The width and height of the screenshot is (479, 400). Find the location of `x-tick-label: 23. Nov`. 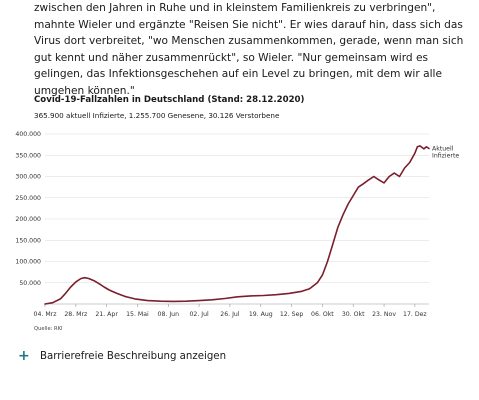

x-tick-label: 23. Nov is located at coordinates (384, 314).